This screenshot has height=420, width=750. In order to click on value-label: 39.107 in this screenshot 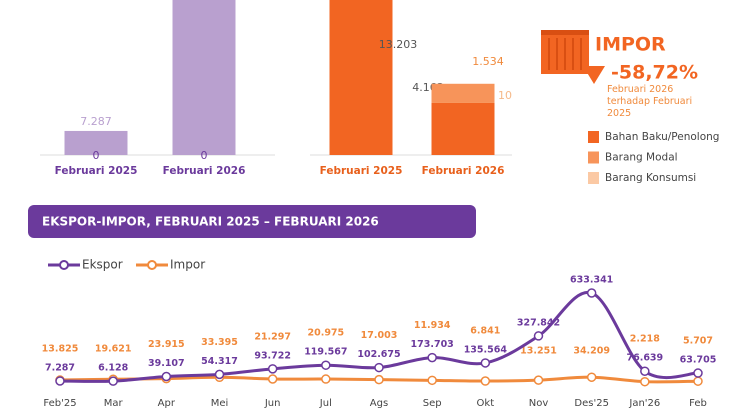, I will do `click(166, 363)`.